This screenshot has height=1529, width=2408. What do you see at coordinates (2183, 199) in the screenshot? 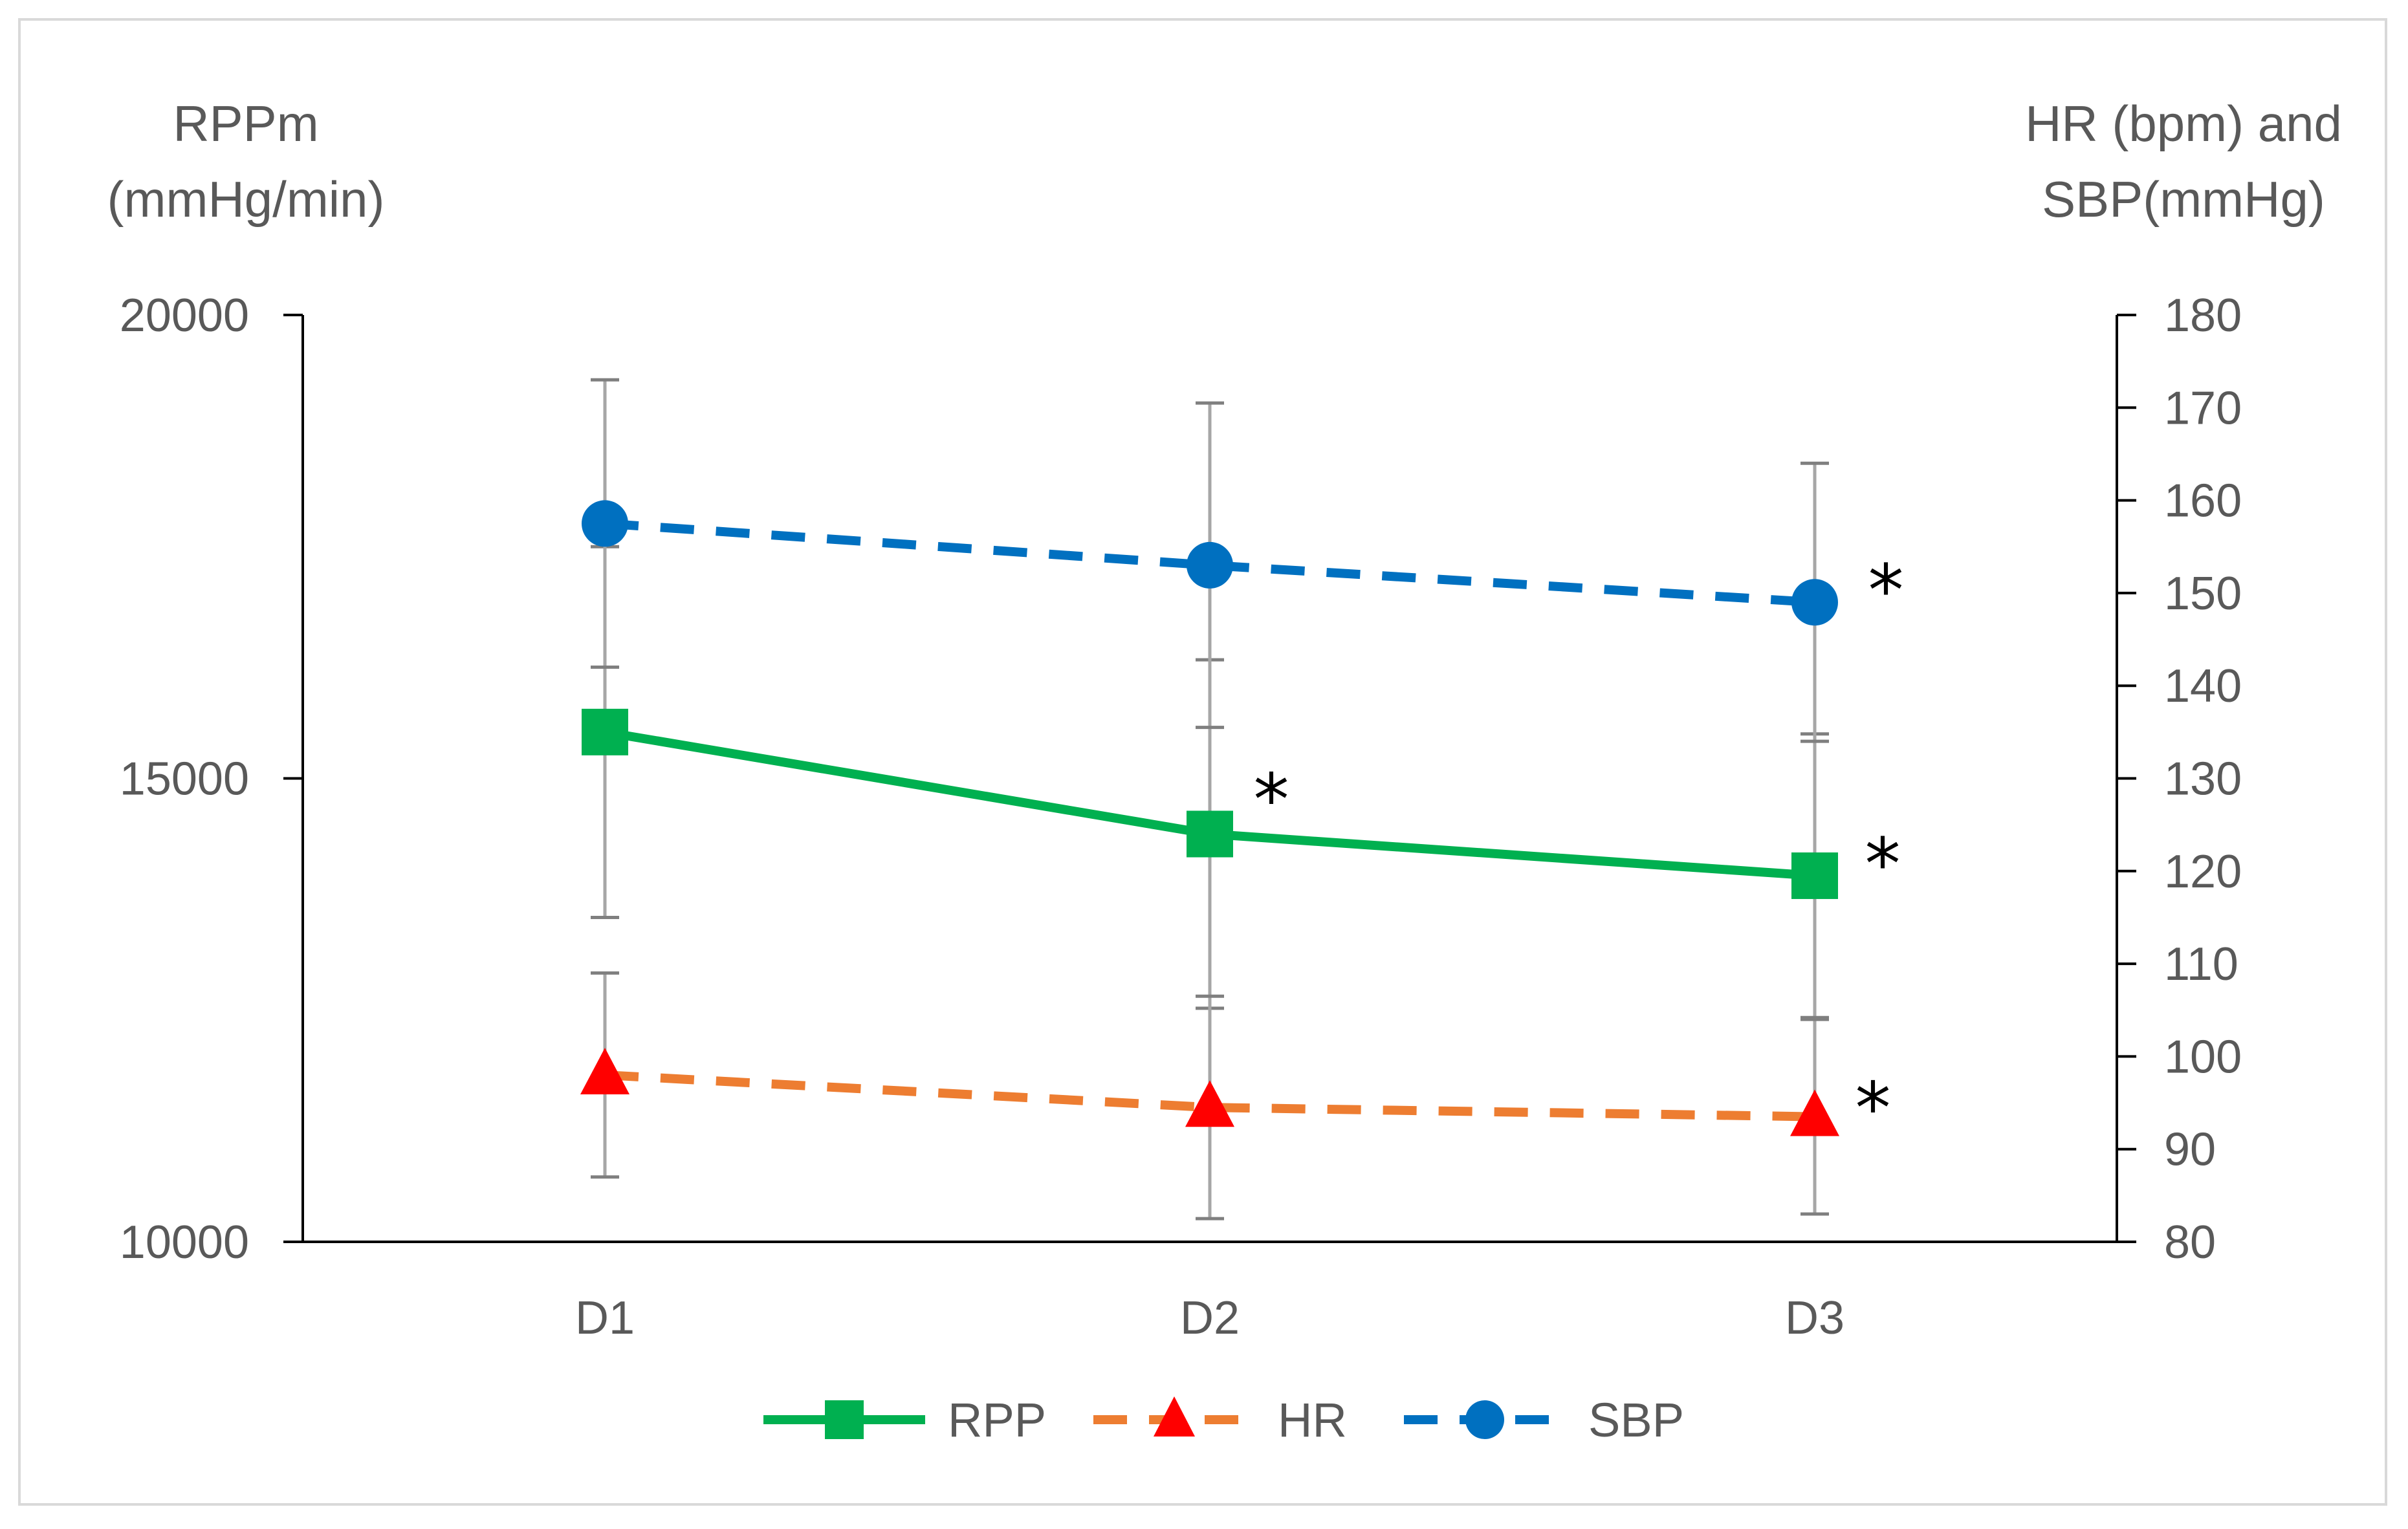
I see `right-axis-title-line2: SBP(mmHg)` at bounding box center [2183, 199].